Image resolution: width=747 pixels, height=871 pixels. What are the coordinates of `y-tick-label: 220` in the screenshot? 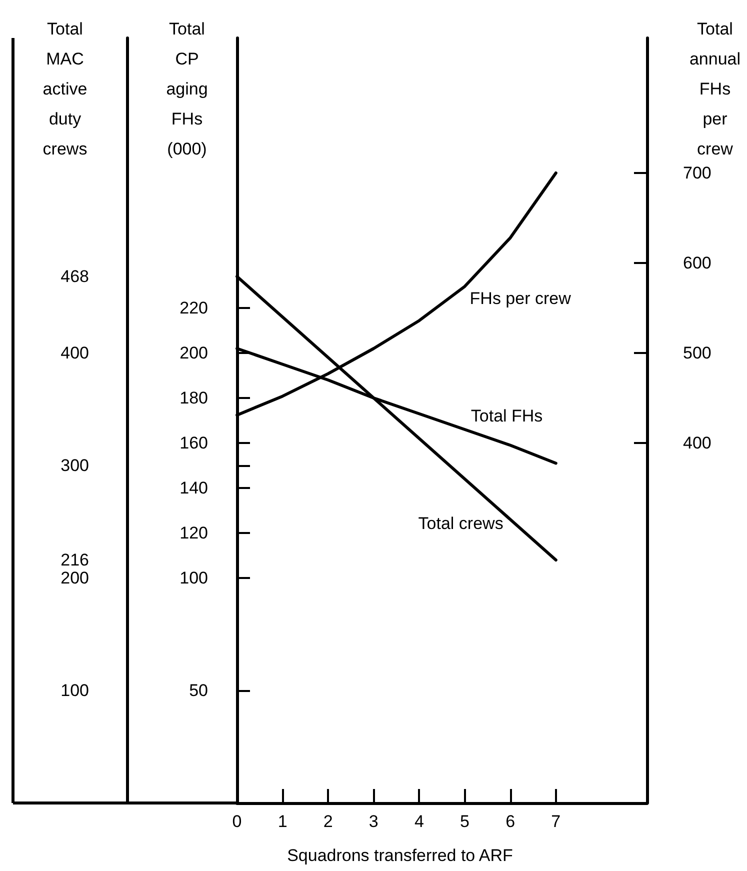 It's located at (194, 308).